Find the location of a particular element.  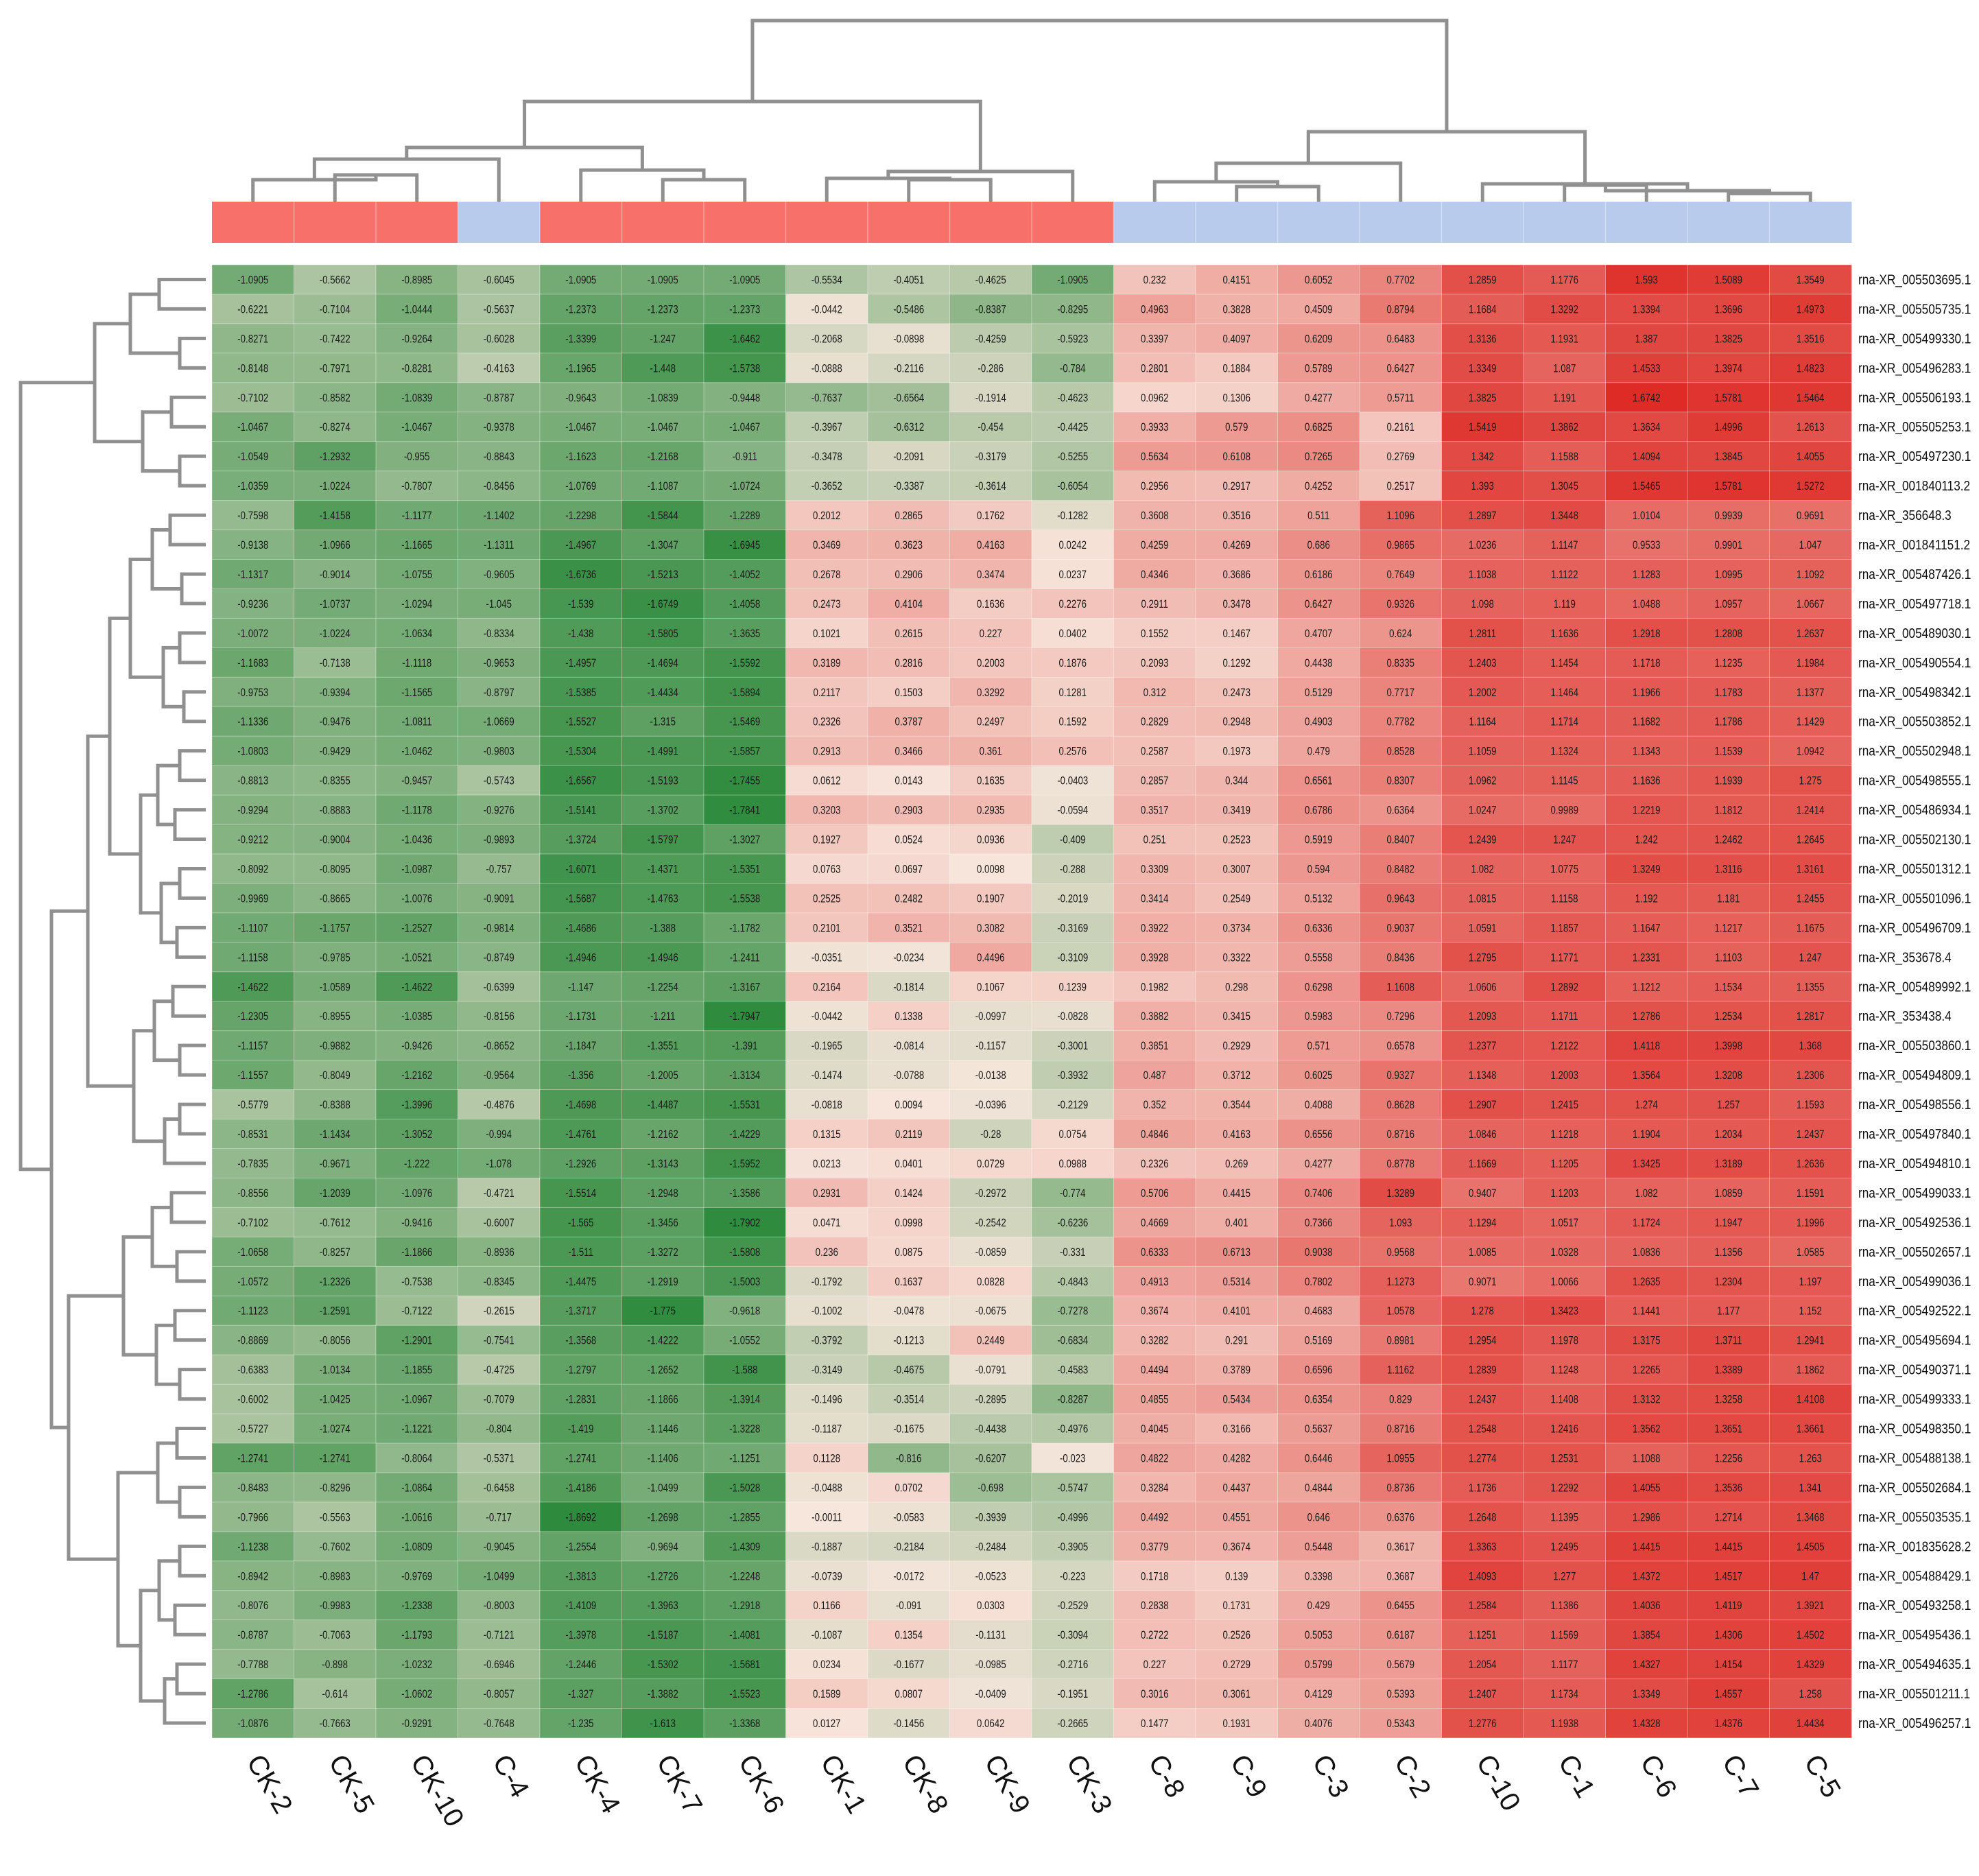

cell-value-label: 0.1907 is located at coordinates (991, 898).